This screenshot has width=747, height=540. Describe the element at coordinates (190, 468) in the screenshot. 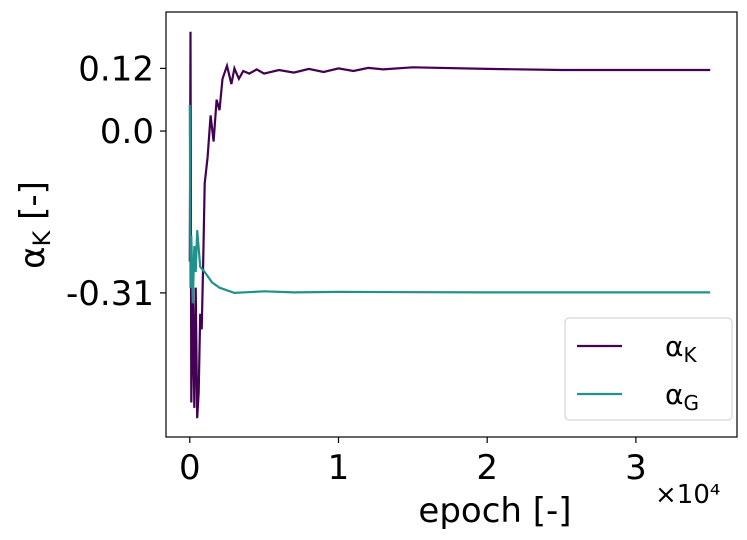

I see `x-tick-label: 0` at that location.